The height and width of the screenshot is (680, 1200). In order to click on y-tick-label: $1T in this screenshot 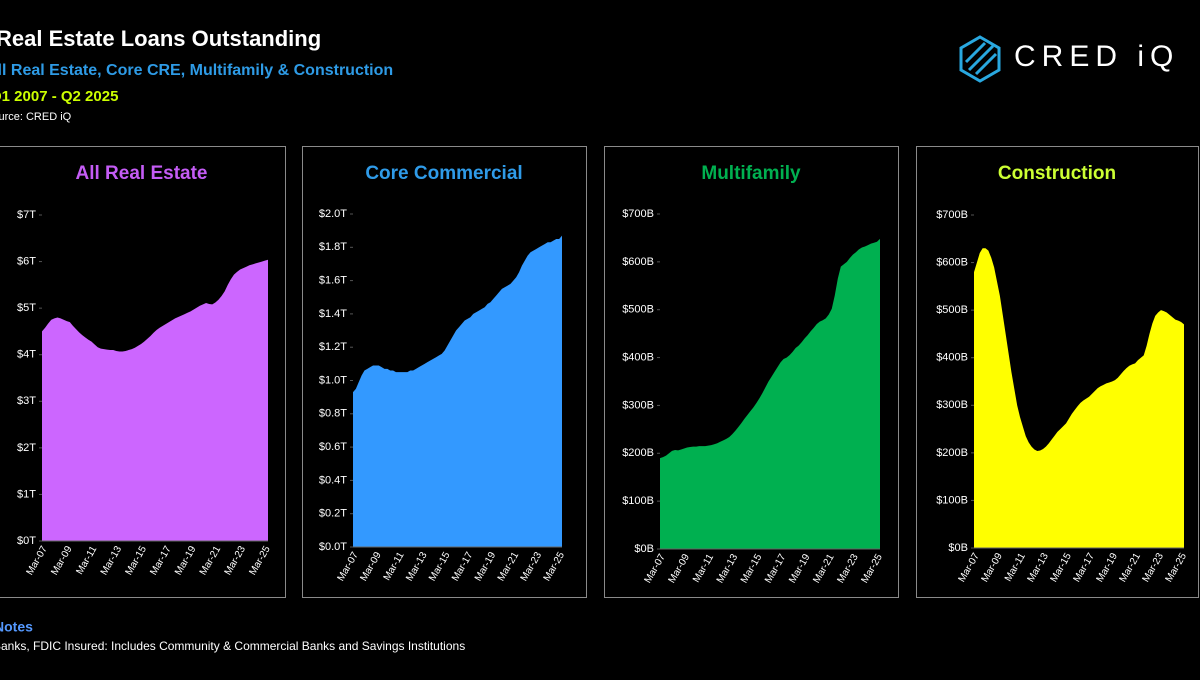, I will do `click(26, 494)`.